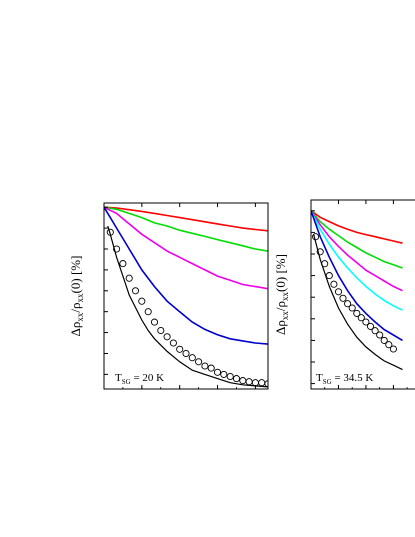 This screenshot has width=415, height=537. What do you see at coordinates (344, 379) in the screenshot?
I see `annotation-tsg: TSG = 34.5 K` at bounding box center [344, 379].